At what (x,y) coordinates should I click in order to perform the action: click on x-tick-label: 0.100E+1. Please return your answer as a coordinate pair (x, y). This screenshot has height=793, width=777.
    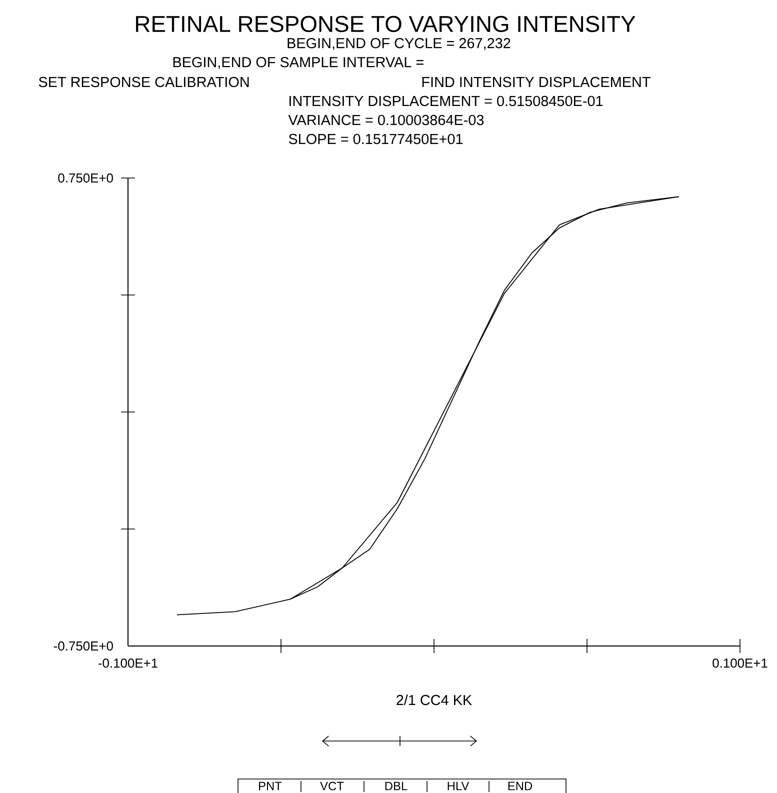
    Looking at the image, I should click on (740, 663).